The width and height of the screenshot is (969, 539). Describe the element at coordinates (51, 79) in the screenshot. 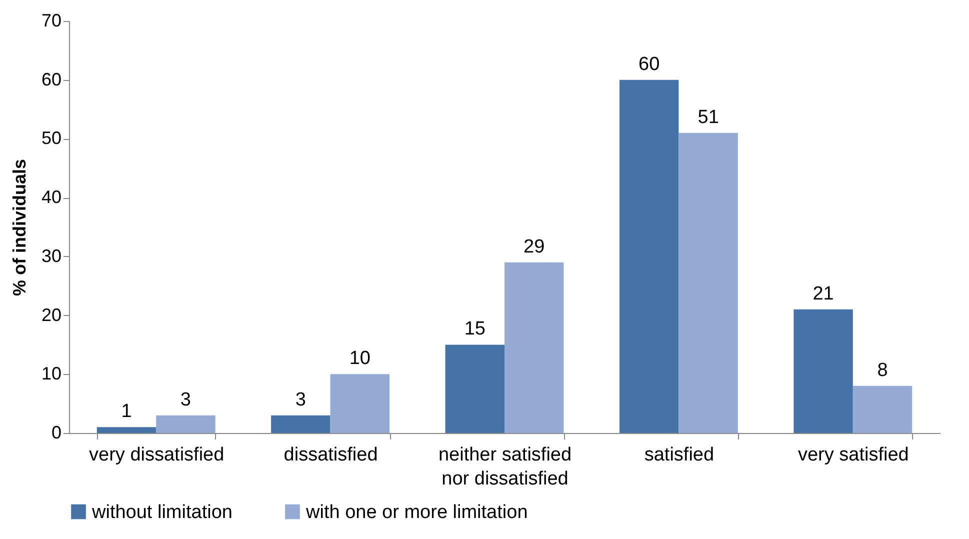

I see `y-tick-label: 60` at that location.